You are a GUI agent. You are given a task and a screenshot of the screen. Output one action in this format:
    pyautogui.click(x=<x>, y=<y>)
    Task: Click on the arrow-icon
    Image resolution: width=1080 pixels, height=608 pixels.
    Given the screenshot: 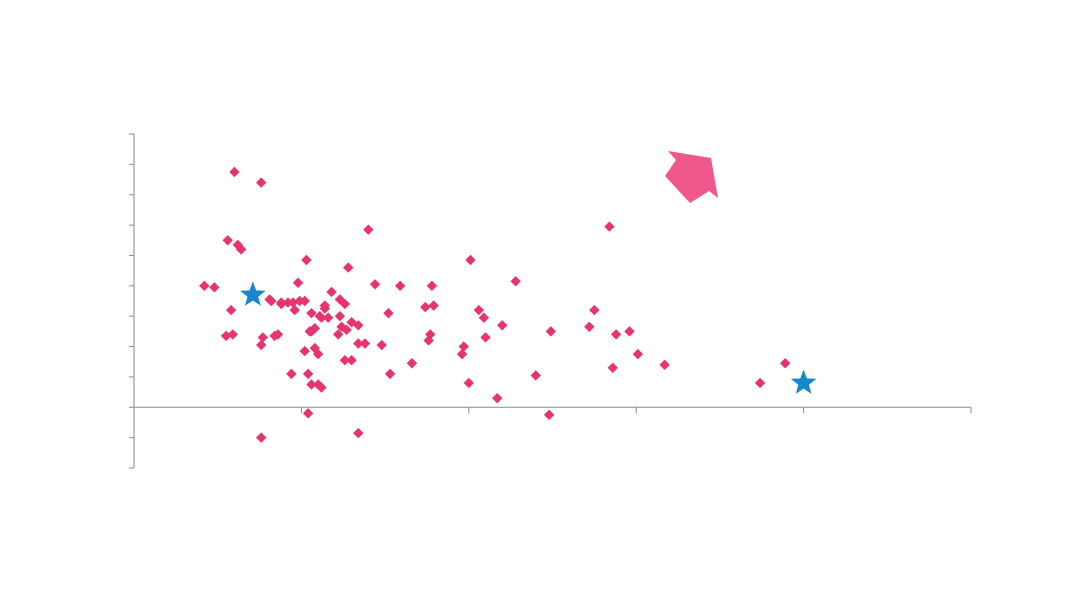 What is the action you would take?
    pyautogui.click(x=691, y=177)
    